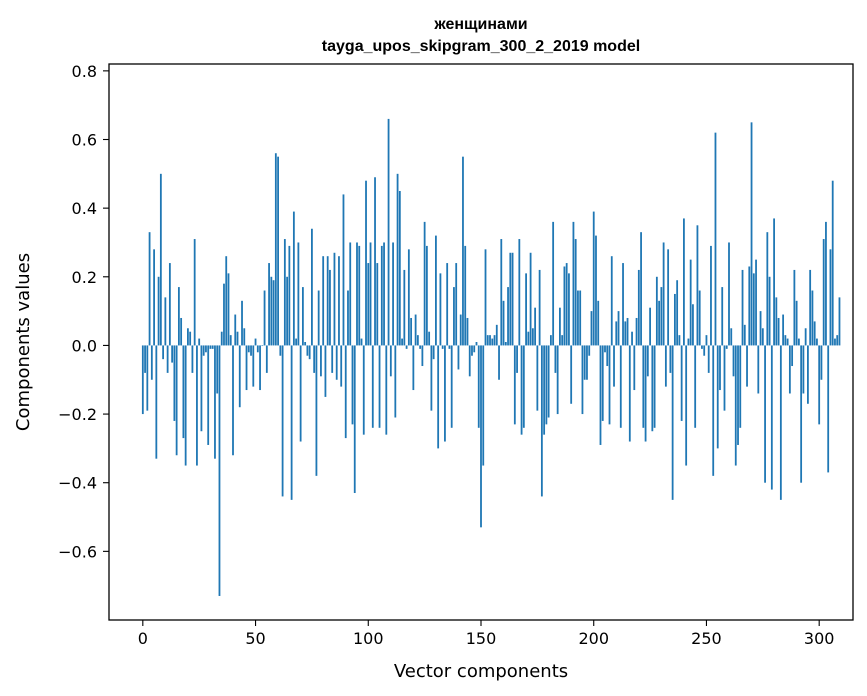 Image resolution: width=867 pixels, height=696 pixels. I want to click on chart-title-line1: женщинами, so click(480, 24).